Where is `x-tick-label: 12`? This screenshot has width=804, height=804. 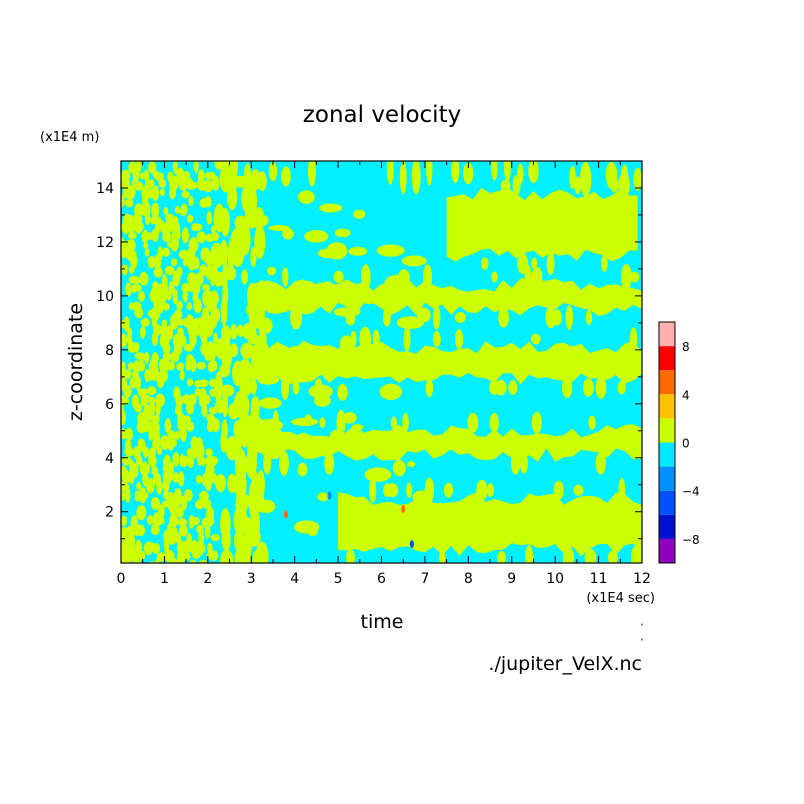
x-tick-label: 12 is located at coordinates (642, 579).